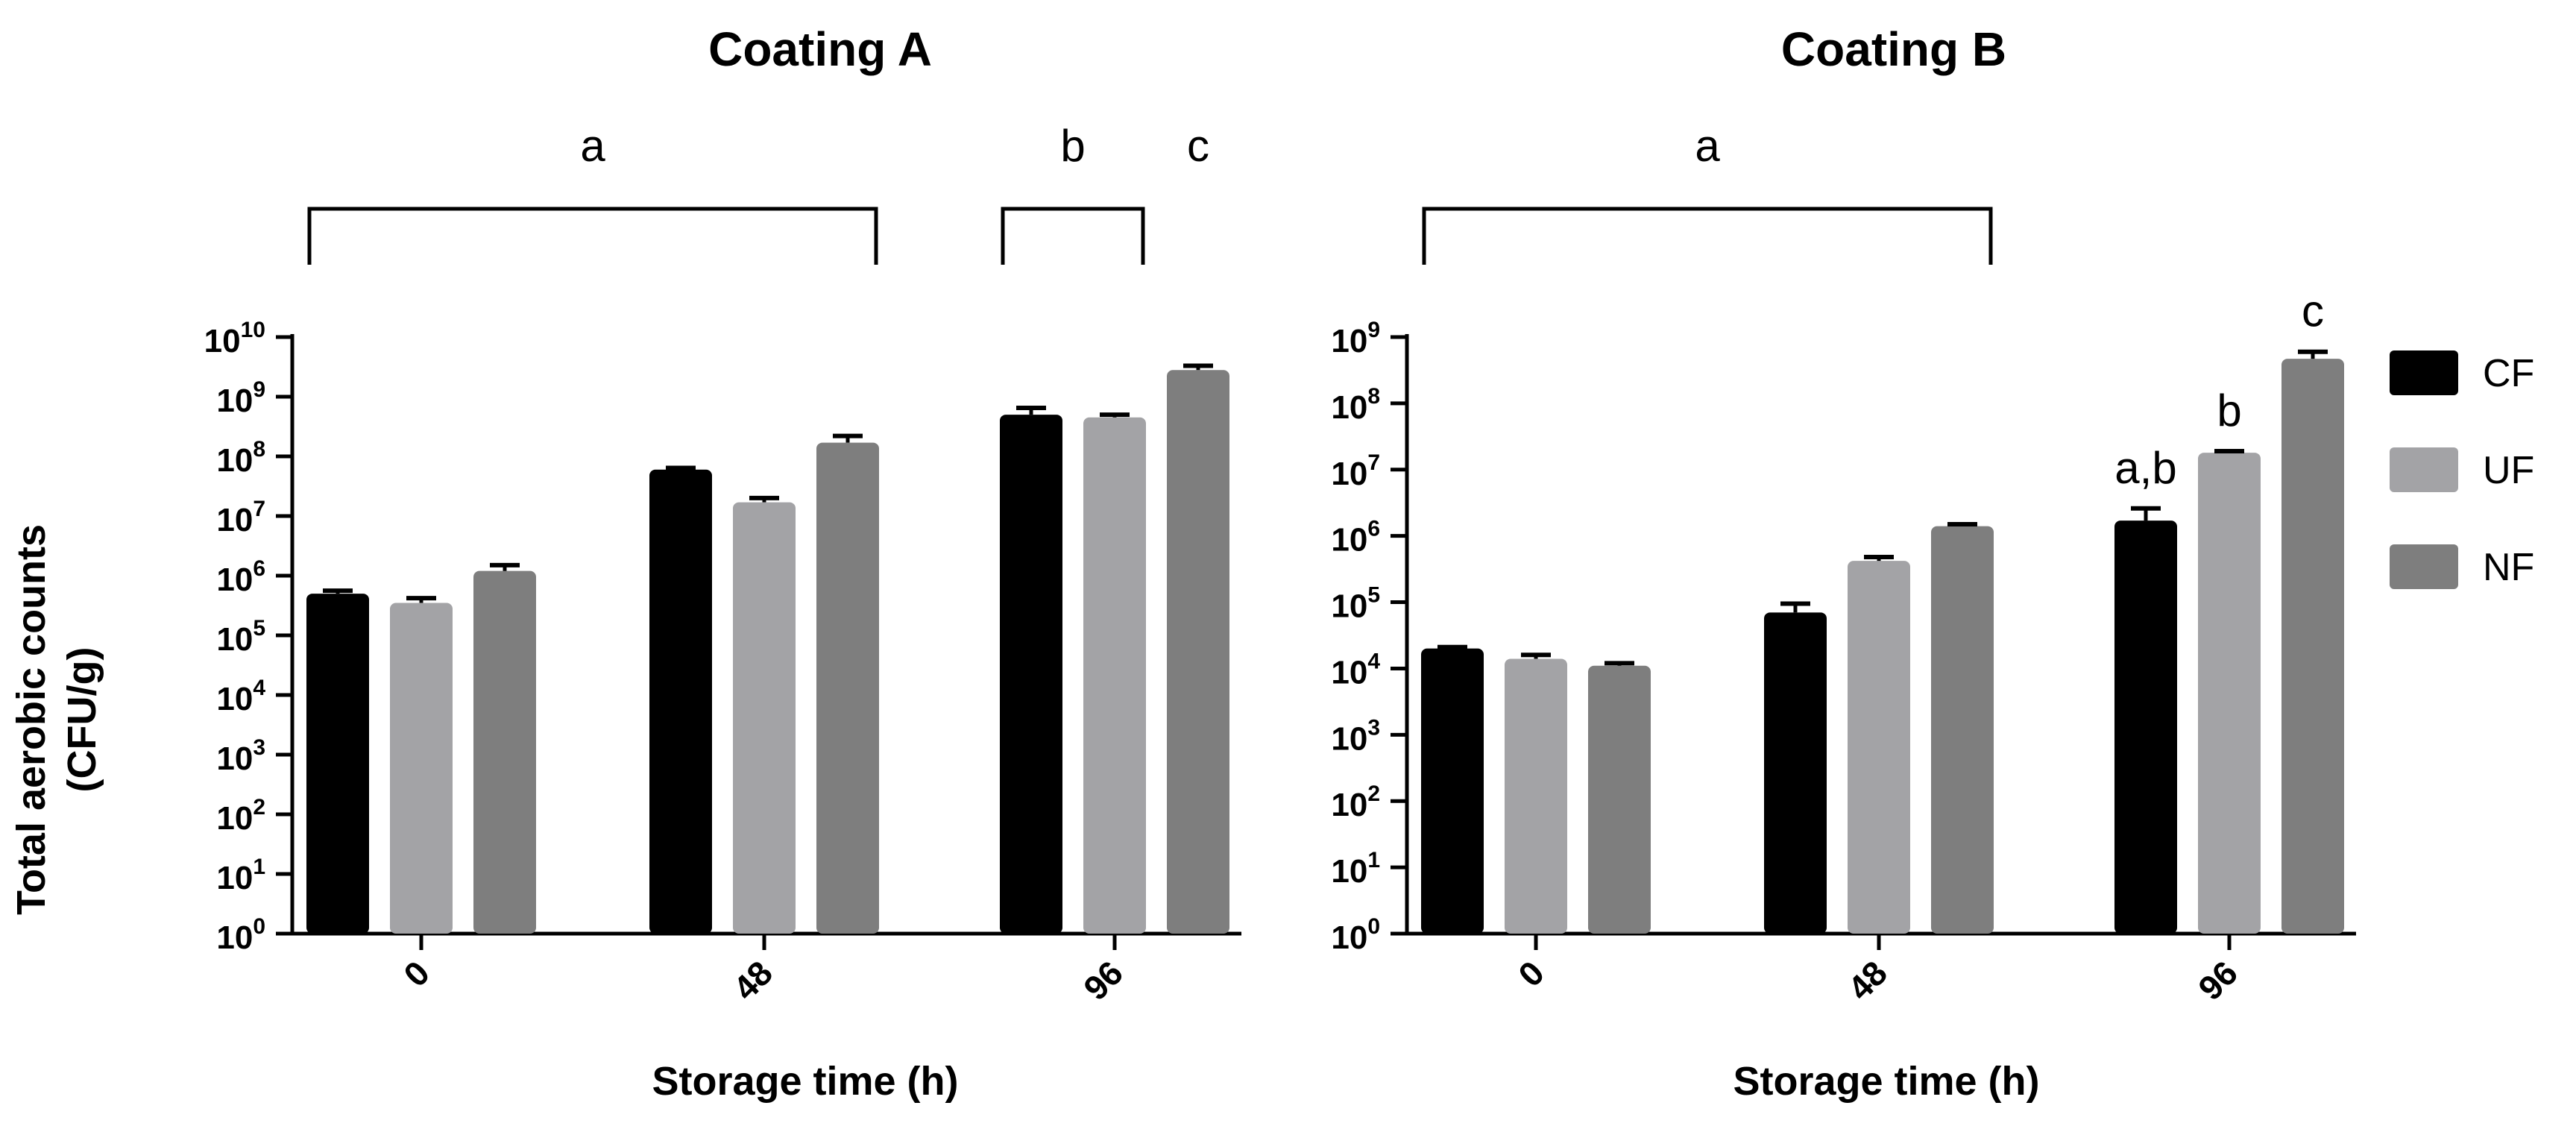 Image resolution: width=2576 pixels, height=1129 pixels. Describe the element at coordinates (2424, 566) in the screenshot. I see `legend-swatch-nf` at that location.